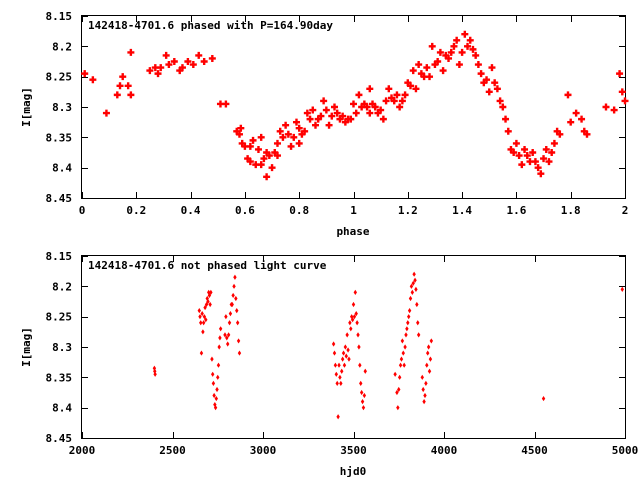 The width and height of the screenshot is (640, 480). Describe the element at coordinates (516, 210) in the screenshot. I see `x-tick-label: 1.6` at that location.